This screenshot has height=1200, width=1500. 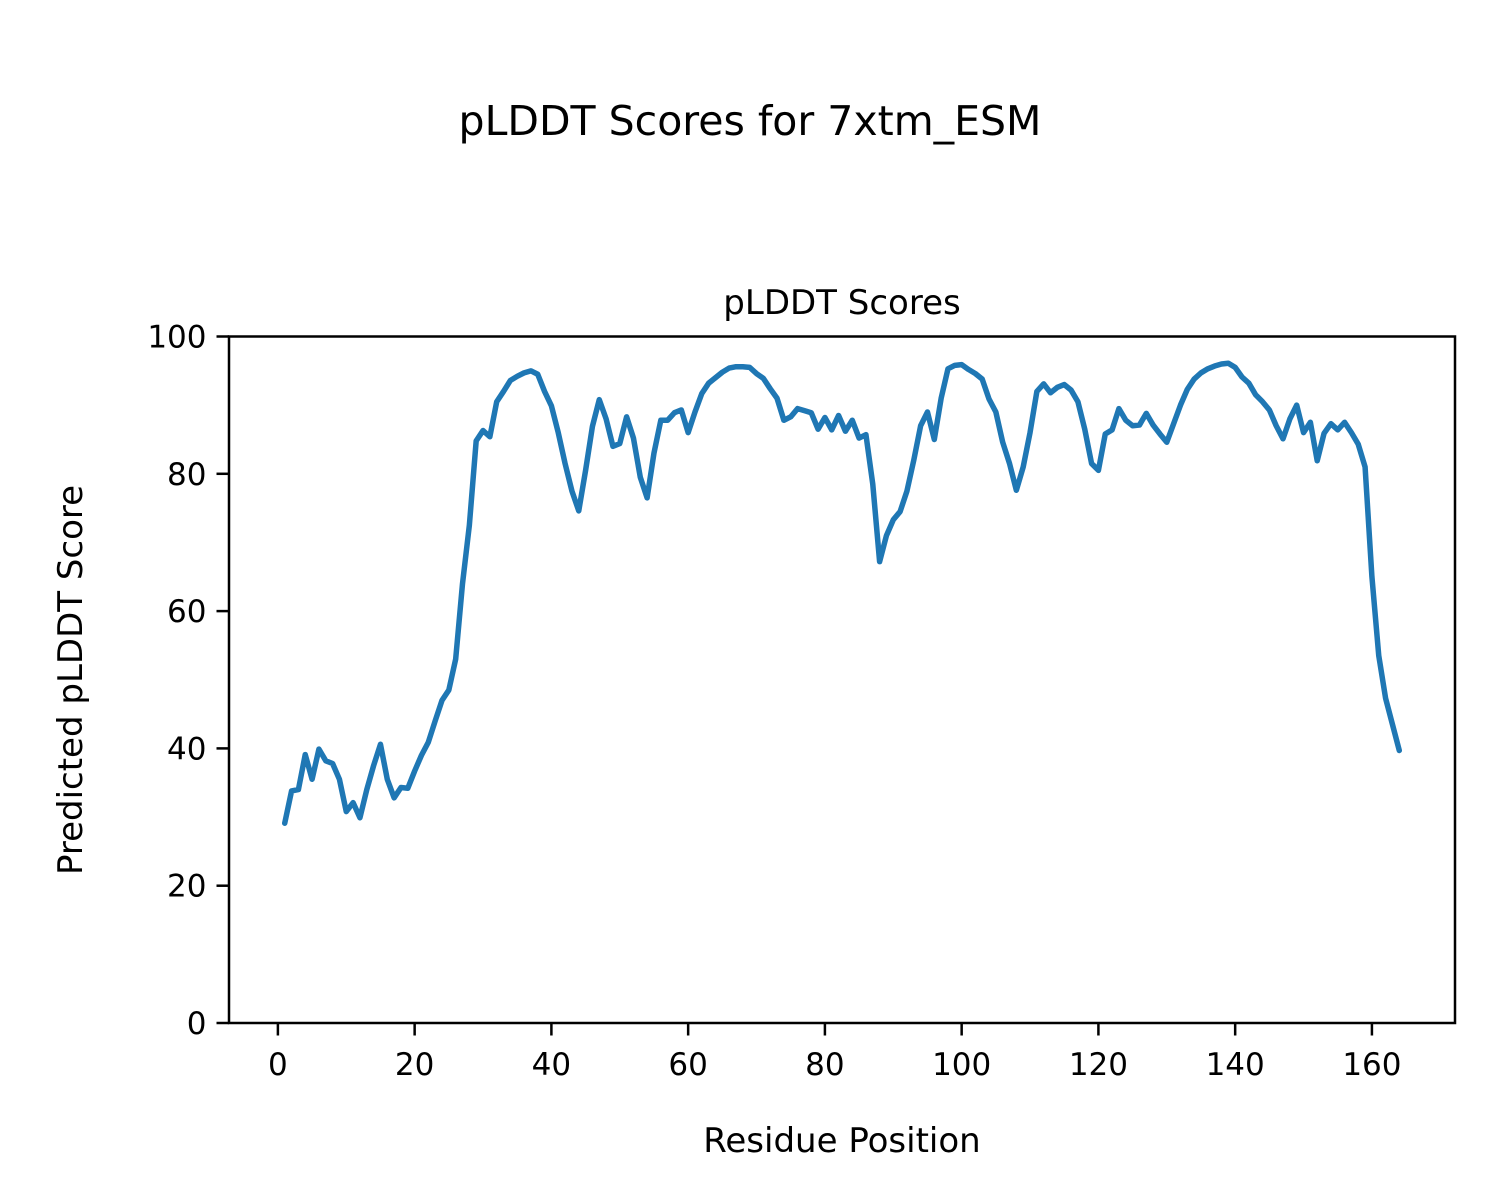 I want to click on x-tick-label: 140, so click(x=1235, y=1065).